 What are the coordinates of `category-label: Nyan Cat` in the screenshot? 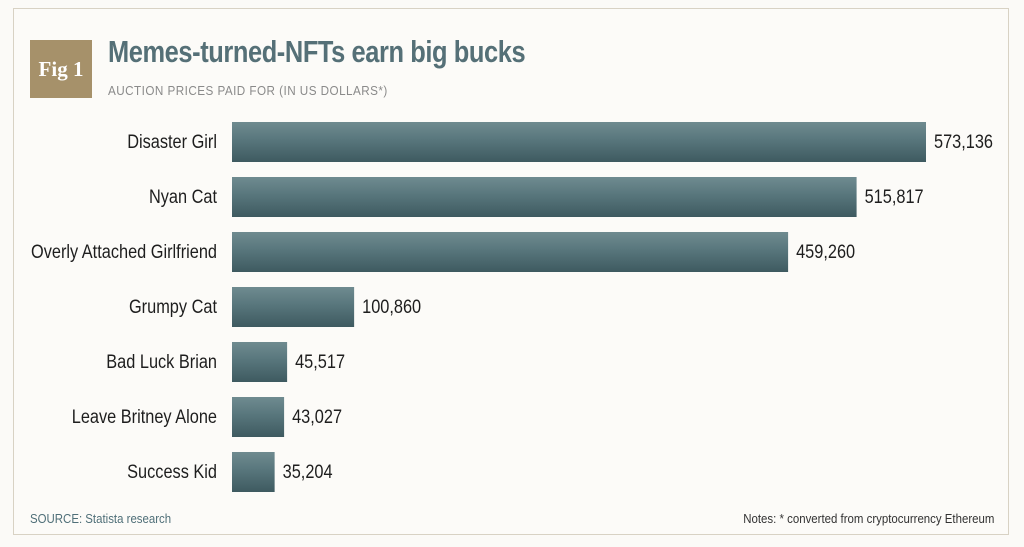 It's located at (183, 196).